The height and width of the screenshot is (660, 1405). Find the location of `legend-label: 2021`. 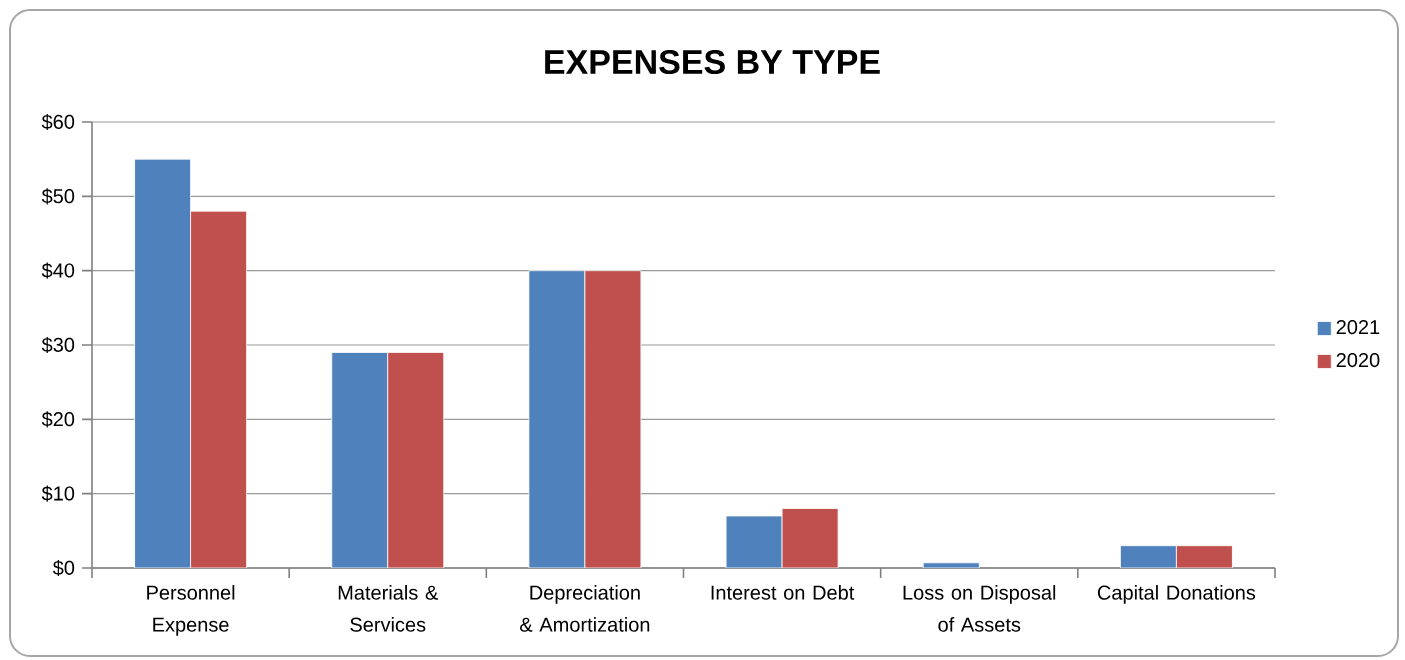

legend-label: 2021 is located at coordinates (1358, 327).